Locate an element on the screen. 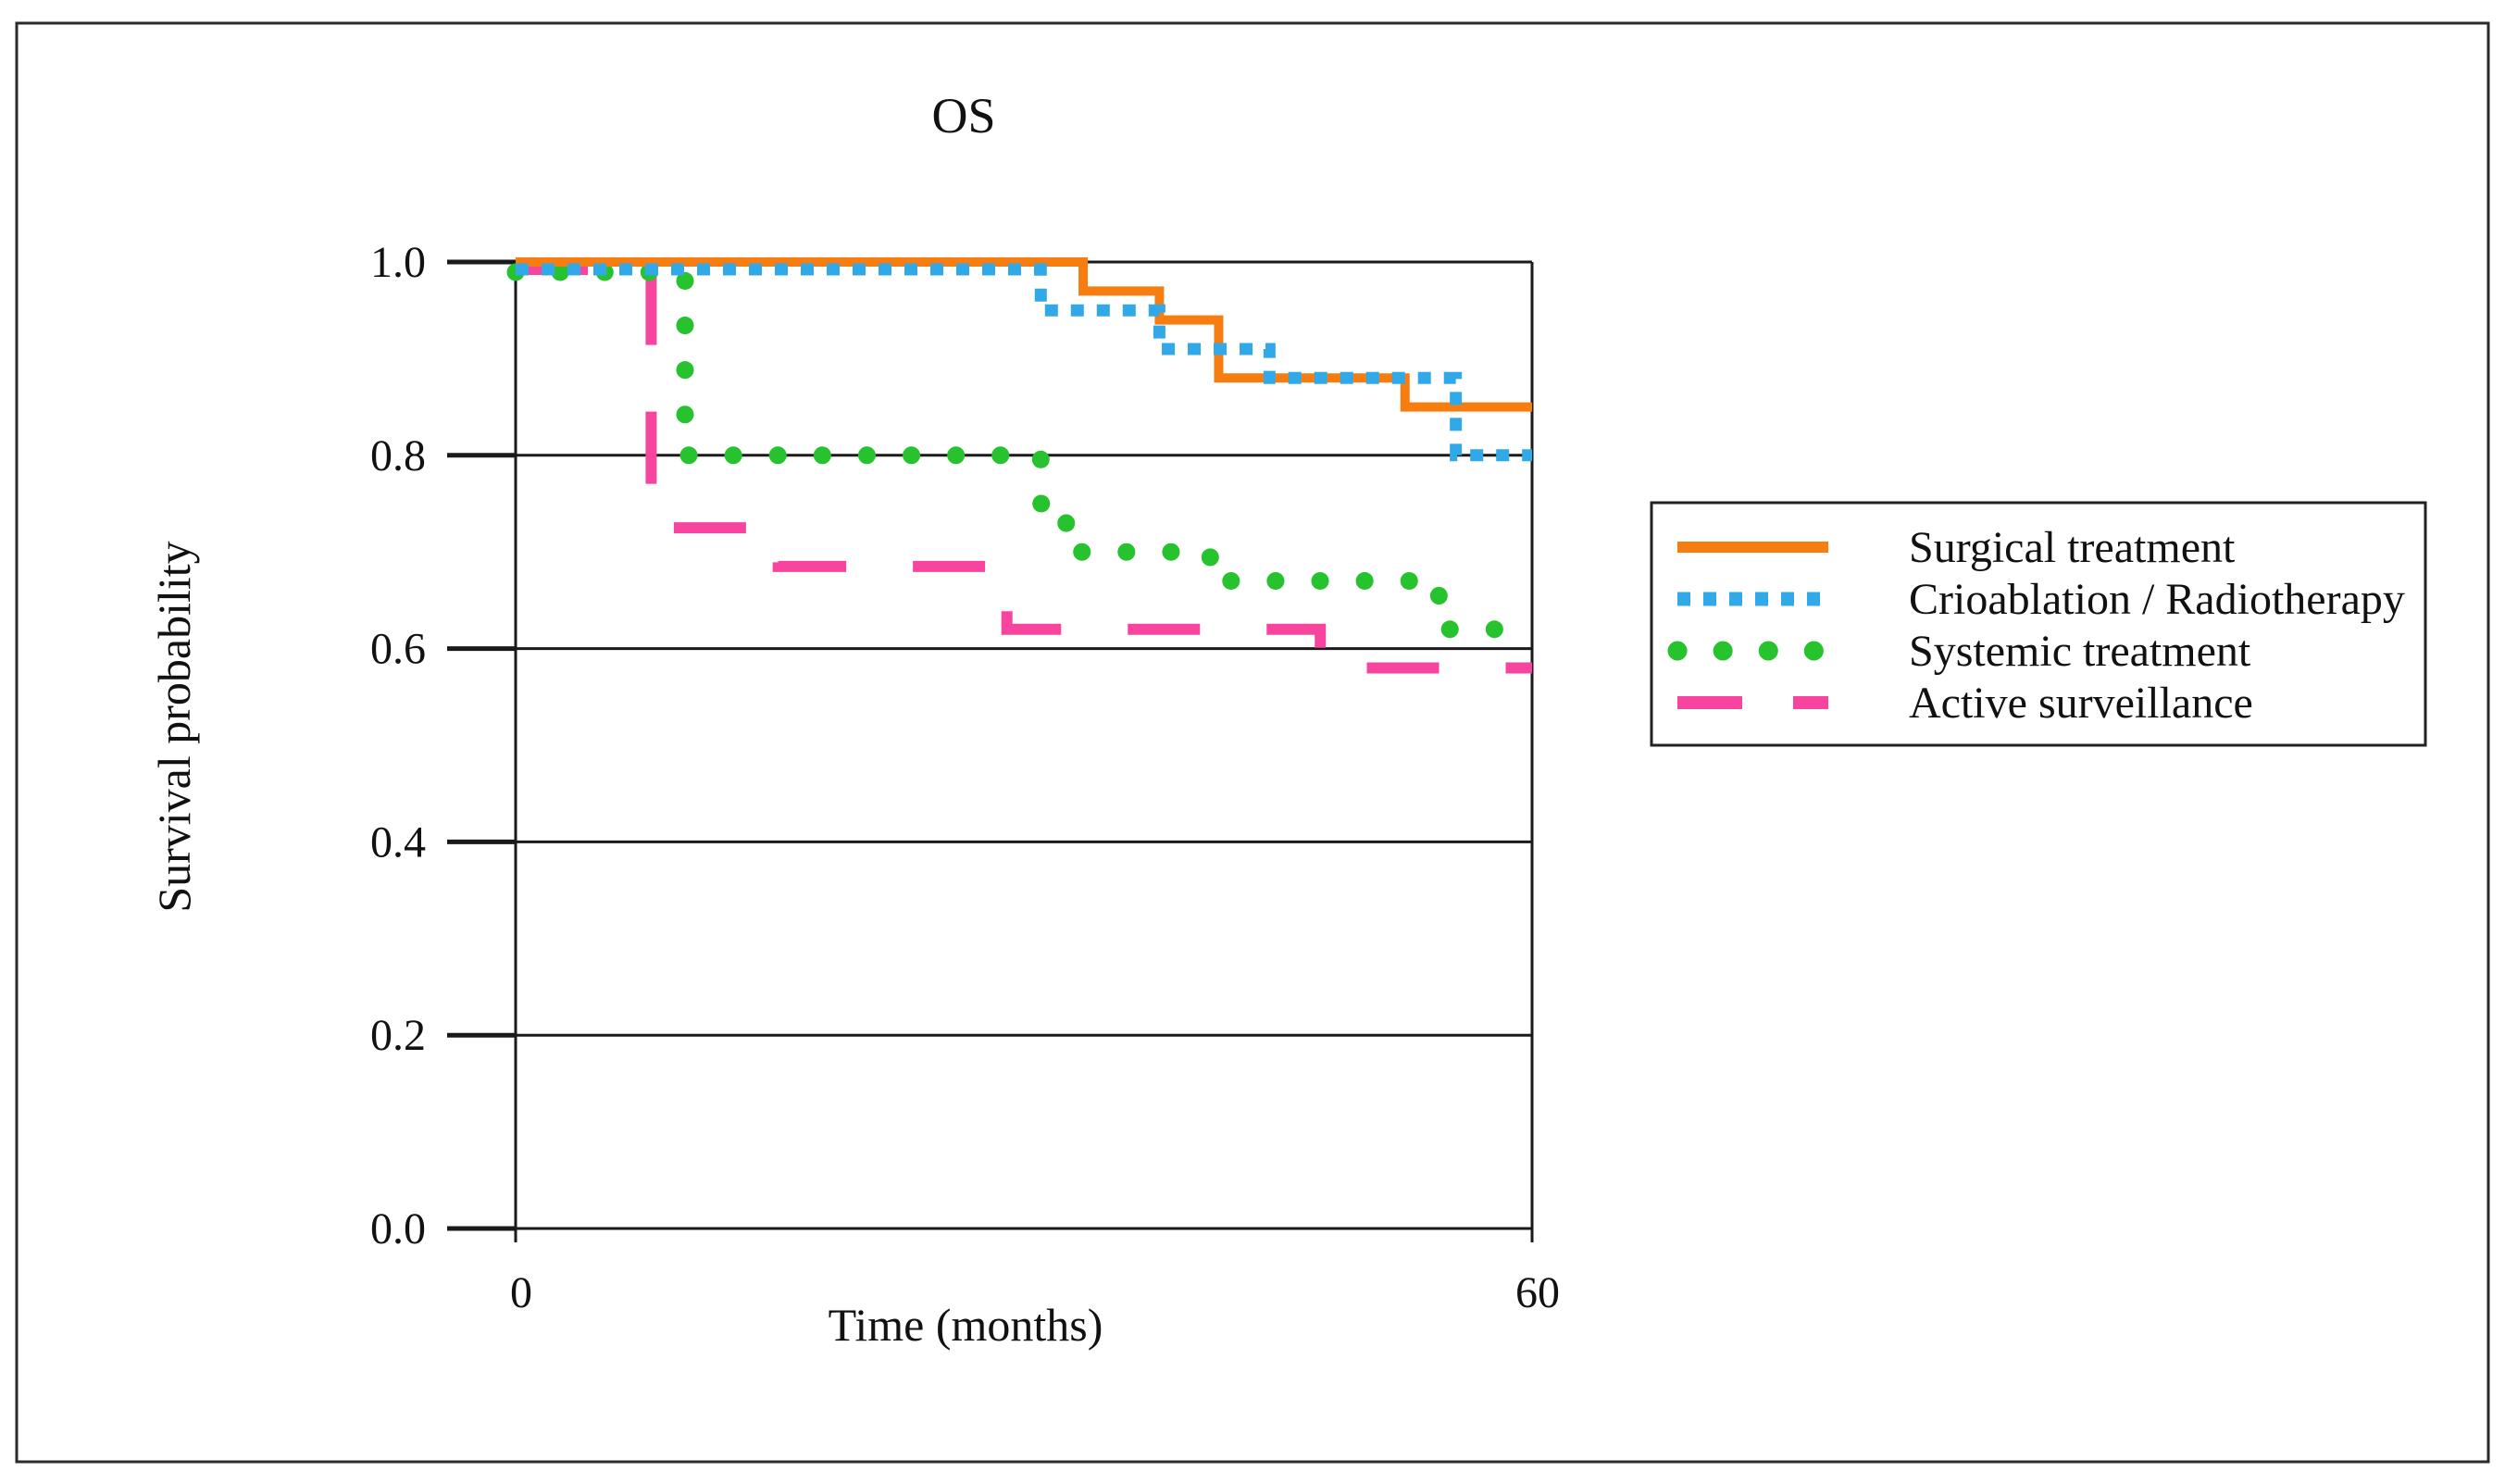  y-tick-label-0.4: 0.4 is located at coordinates (398, 842).